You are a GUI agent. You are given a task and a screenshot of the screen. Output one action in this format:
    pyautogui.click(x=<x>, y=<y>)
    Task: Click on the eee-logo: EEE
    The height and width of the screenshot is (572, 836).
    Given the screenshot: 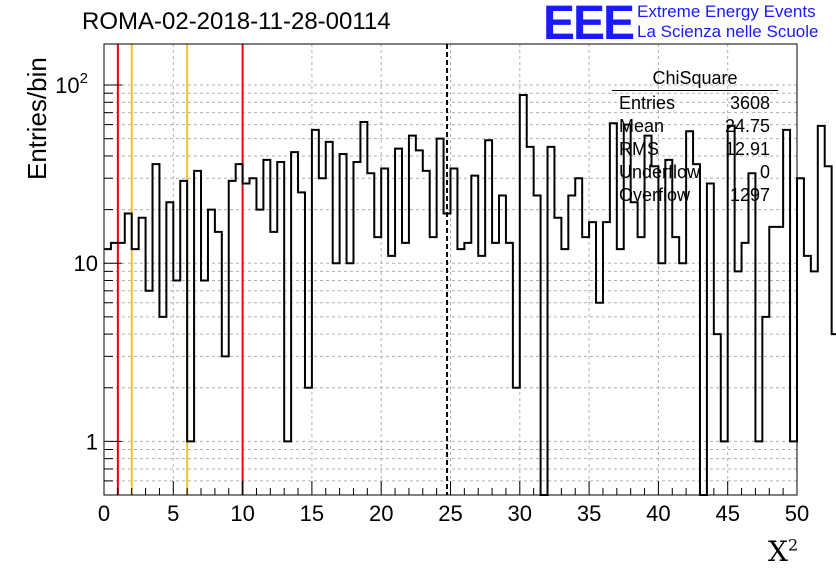 What is the action you would take?
    pyautogui.click(x=589, y=25)
    